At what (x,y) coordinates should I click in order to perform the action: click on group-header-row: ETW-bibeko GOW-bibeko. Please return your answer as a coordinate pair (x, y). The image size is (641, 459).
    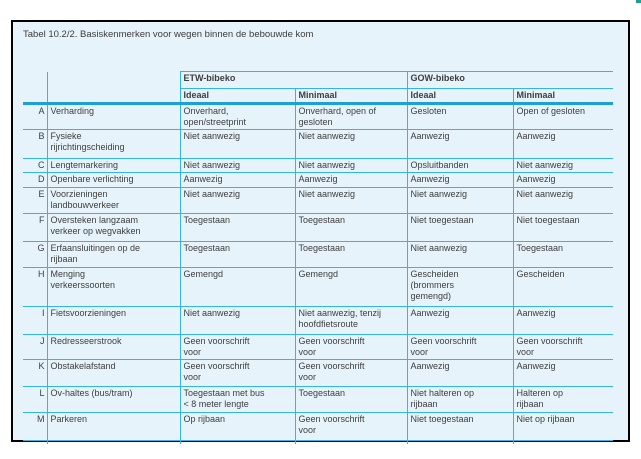
    Looking at the image, I should click on (318, 80).